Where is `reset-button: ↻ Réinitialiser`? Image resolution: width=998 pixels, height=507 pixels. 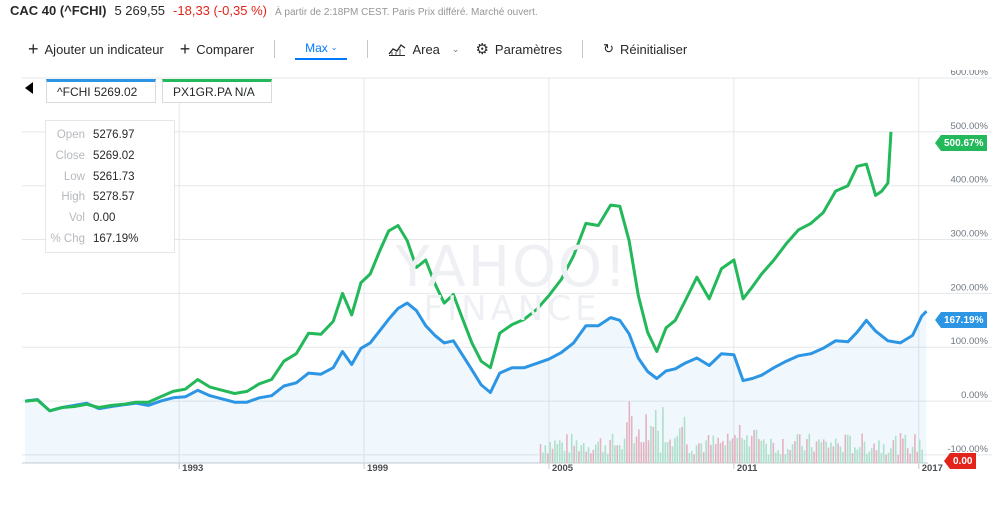
reset-button: ↻ Réinitialiser is located at coordinates (645, 49).